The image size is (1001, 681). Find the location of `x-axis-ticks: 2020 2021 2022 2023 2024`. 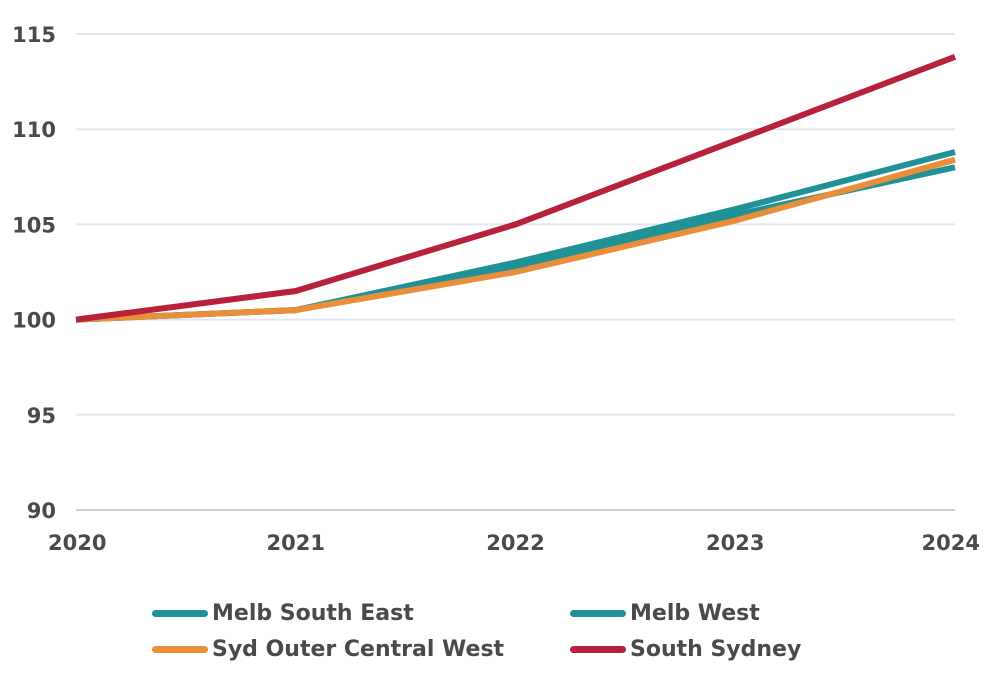

x-axis-ticks: 2020 2021 2022 2023 2024 is located at coordinates (514, 543).